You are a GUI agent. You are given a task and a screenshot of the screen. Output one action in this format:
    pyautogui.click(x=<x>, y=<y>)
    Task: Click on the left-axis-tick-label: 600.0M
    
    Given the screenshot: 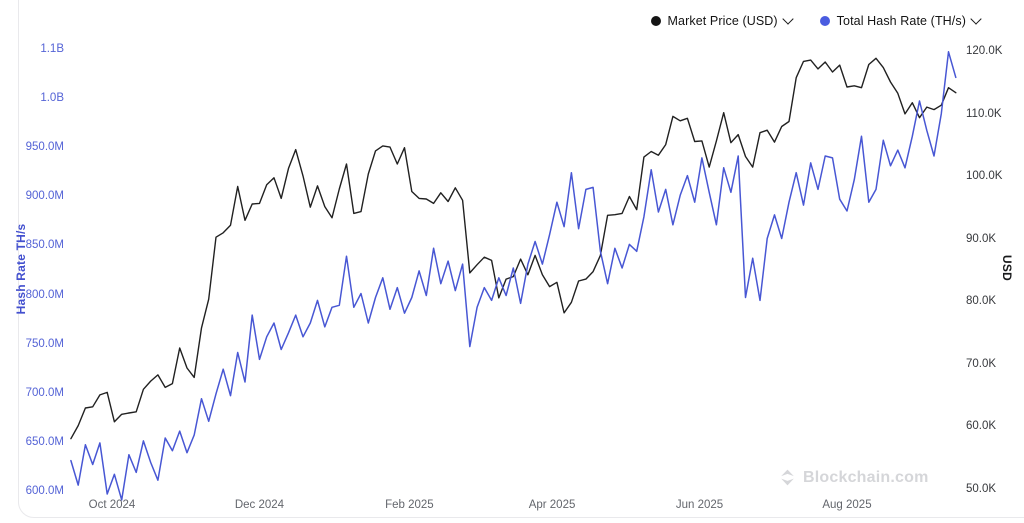 What is the action you would take?
    pyautogui.click(x=44, y=491)
    